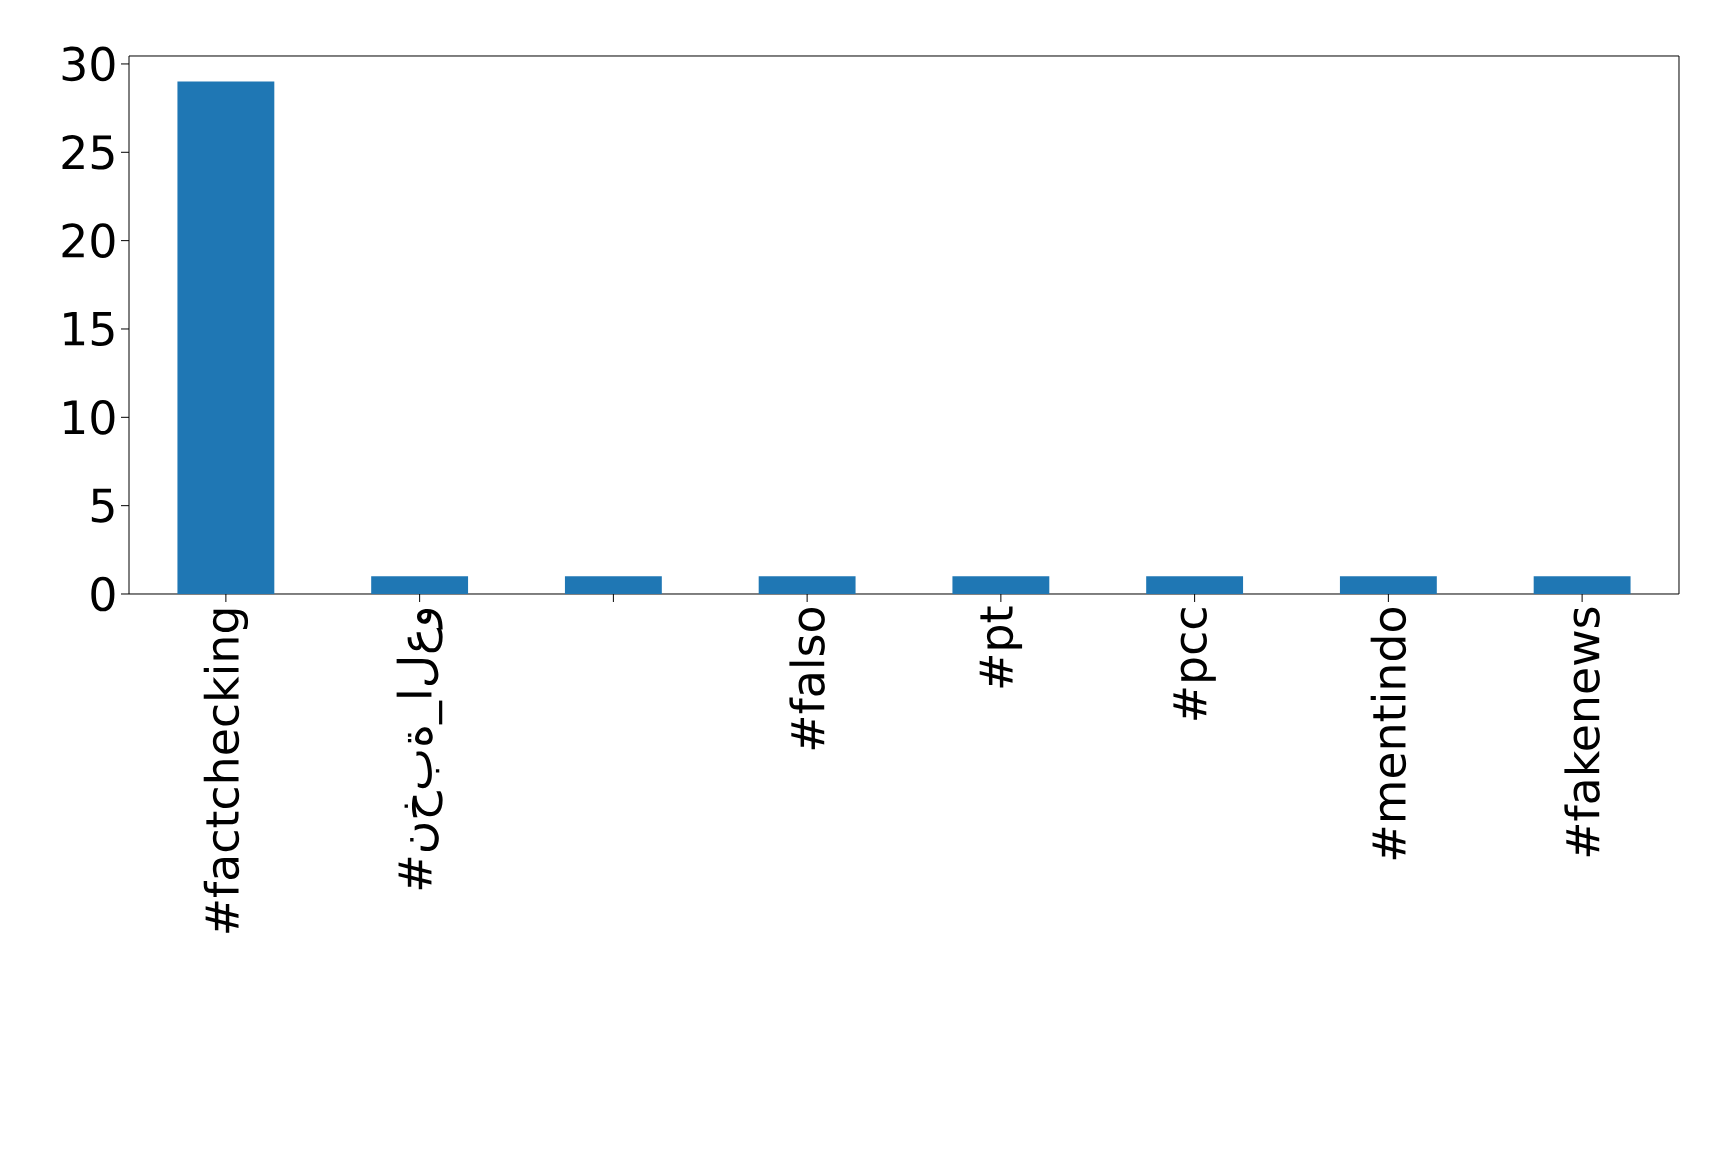 The height and width of the screenshot is (1166, 1719). Describe the element at coordinates (807, 679) in the screenshot. I see `x-tick-label: #falso` at that location.